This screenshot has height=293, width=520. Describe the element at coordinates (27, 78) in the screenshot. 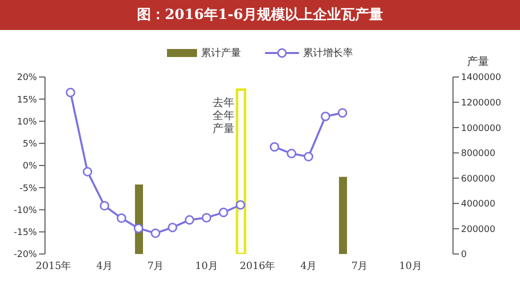

I see `y-tick-label: 20%` at that location.